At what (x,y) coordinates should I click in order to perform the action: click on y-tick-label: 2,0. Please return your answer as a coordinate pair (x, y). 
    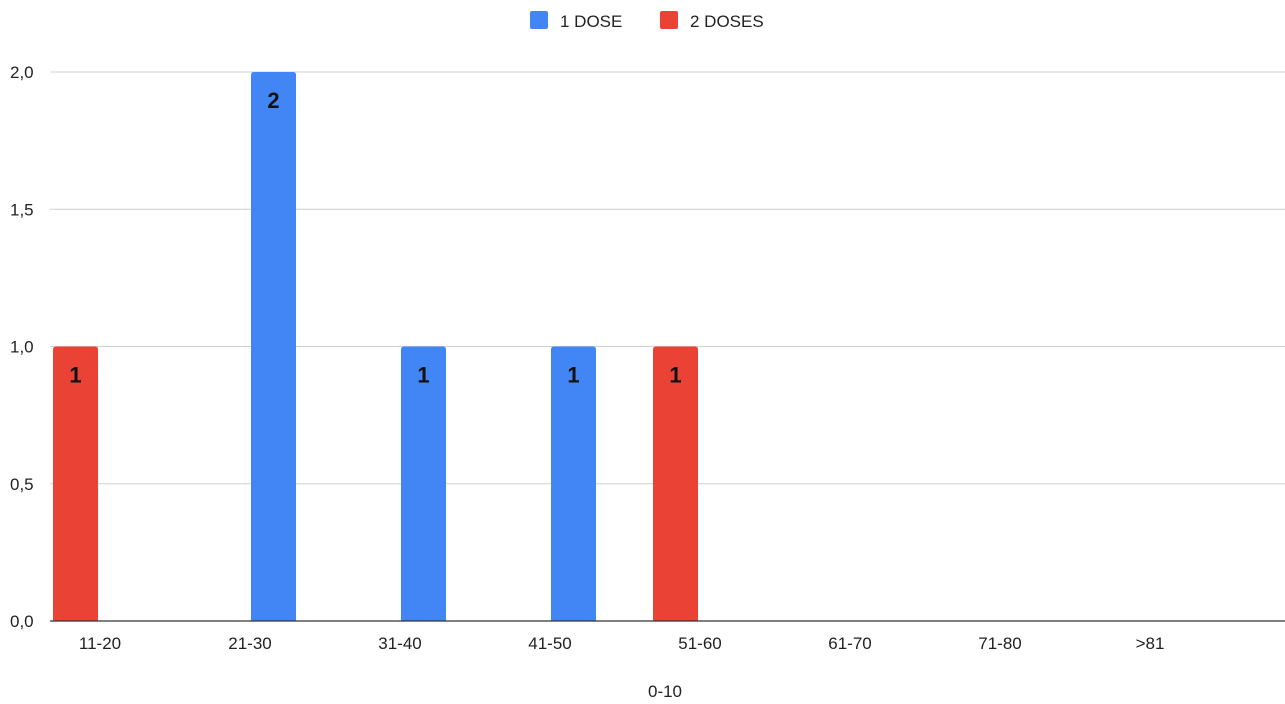
    Looking at the image, I should click on (22, 72).